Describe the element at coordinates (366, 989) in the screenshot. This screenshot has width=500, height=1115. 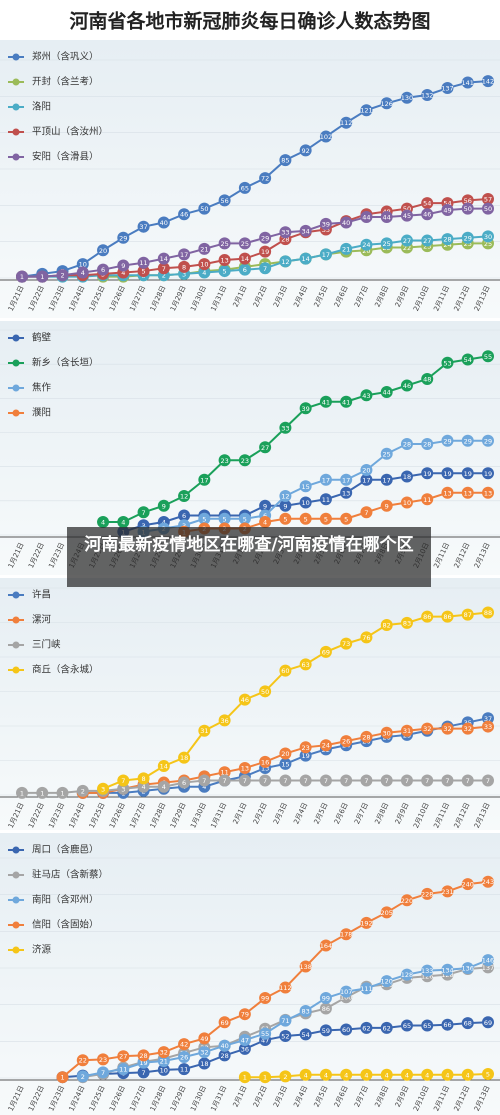
I see `data-label: 111` at that location.